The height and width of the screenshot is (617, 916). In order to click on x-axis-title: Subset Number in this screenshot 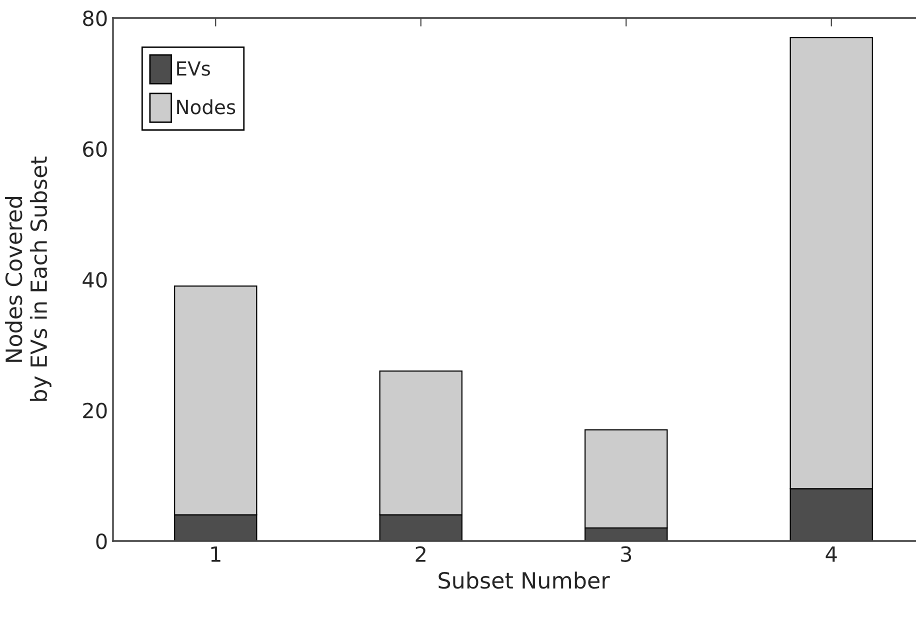, I will do `click(524, 580)`.